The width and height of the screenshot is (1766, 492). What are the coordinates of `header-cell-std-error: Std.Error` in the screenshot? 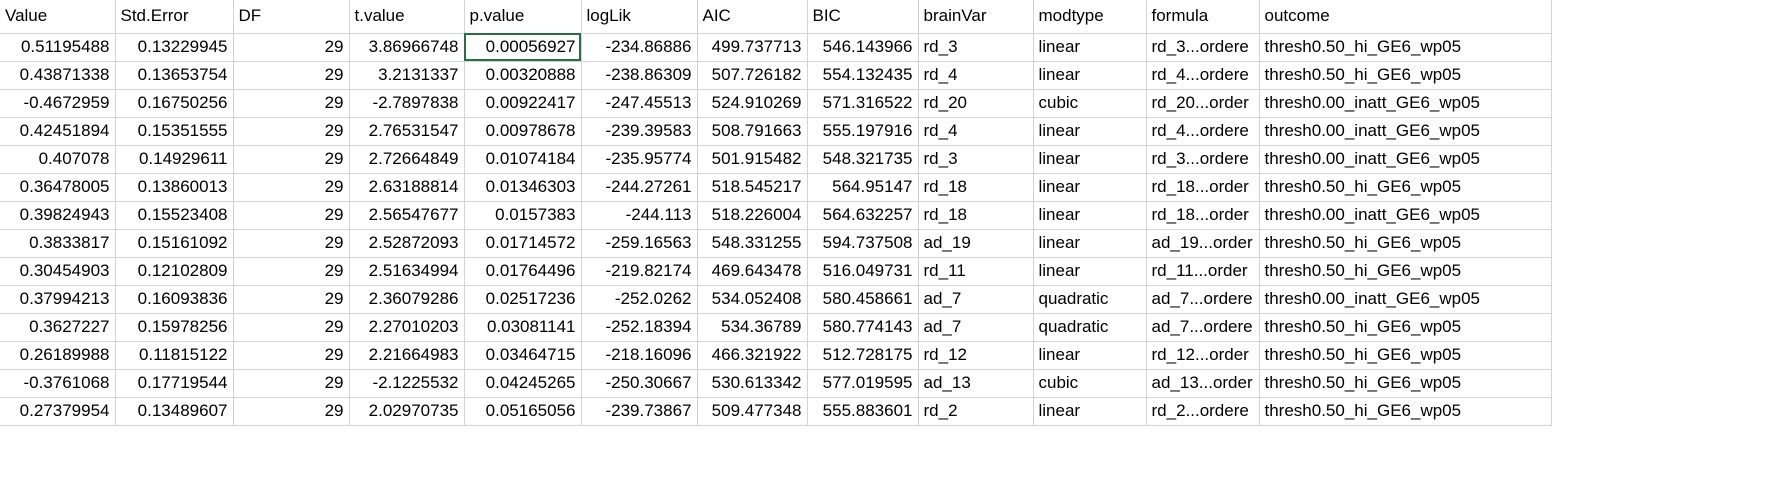 It's located at (174, 17).